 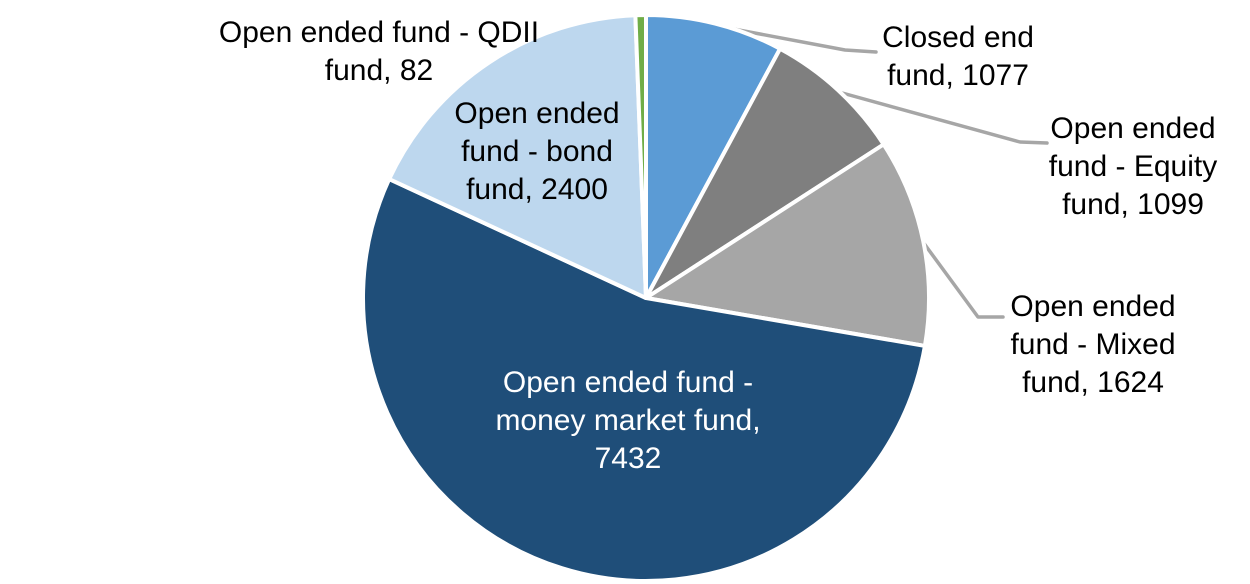 I want to click on pie-slice-open-ended-fund-mixed-fund, so click(x=787, y=245).